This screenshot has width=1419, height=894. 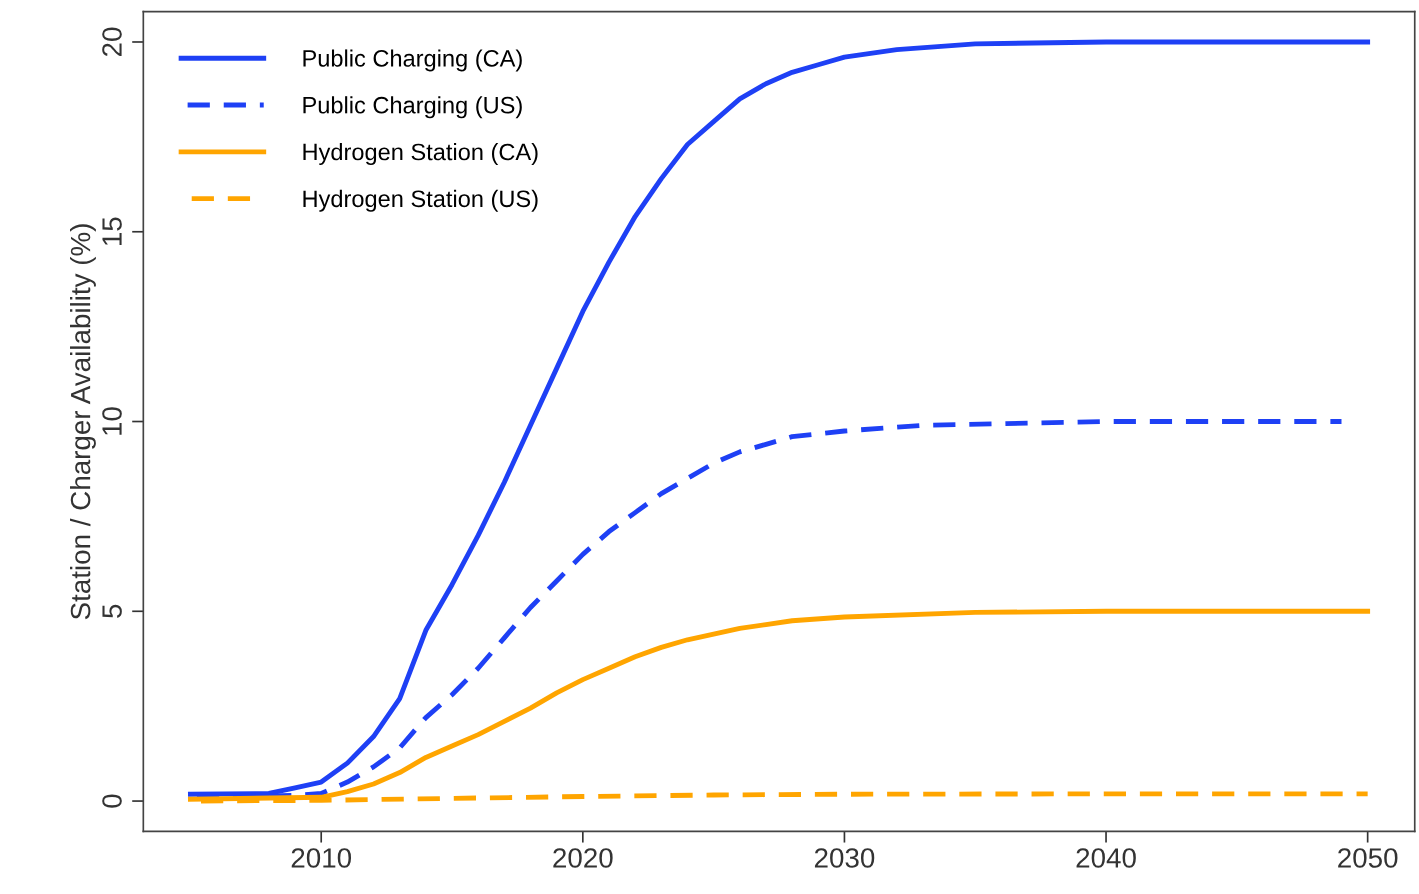 I want to click on x-tick-label: 2030, so click(x=844, y=858).